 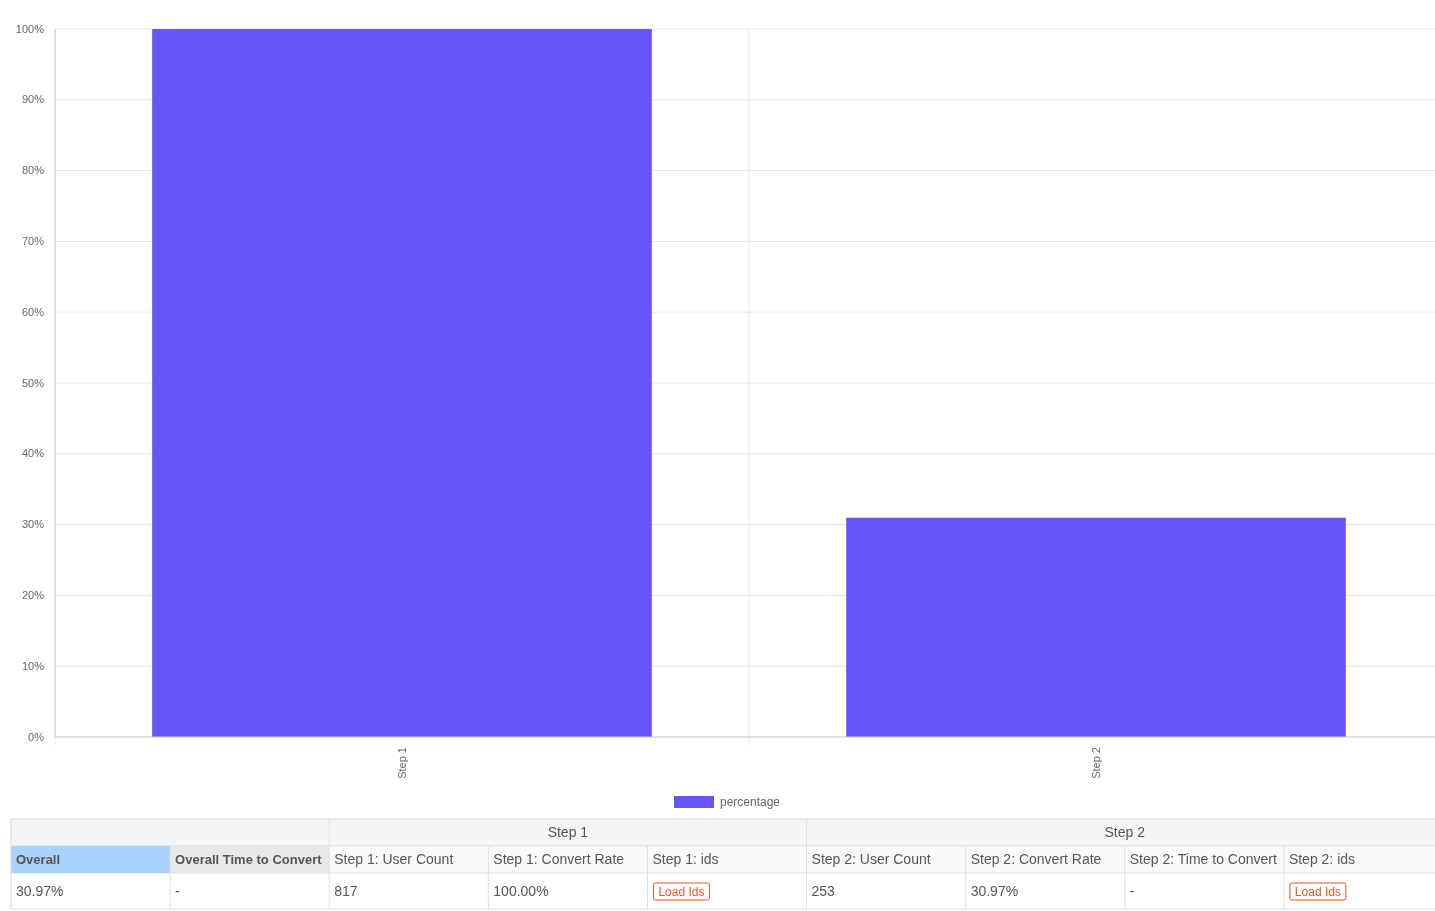 I want to click on y-tick-label: 100%, so click(x=30, y=28).